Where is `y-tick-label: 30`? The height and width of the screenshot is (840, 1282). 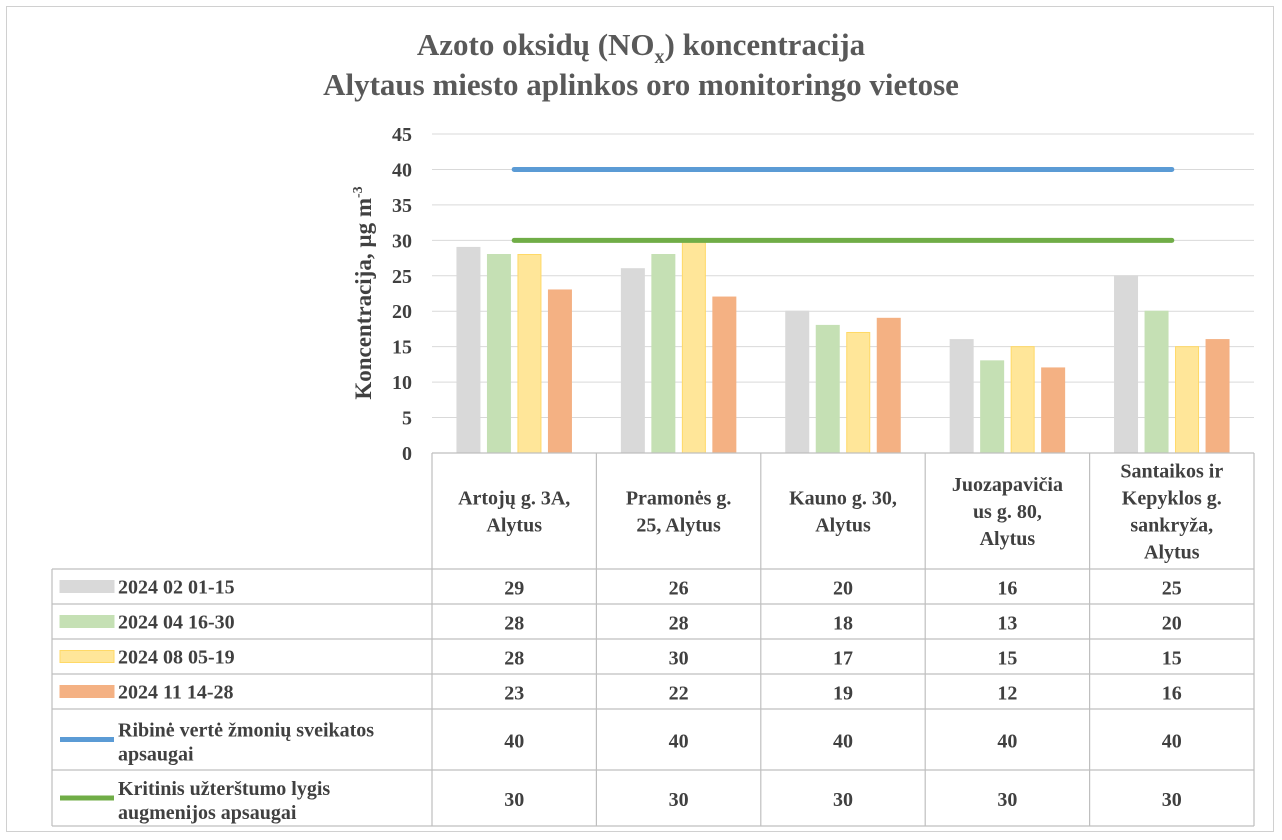
y-tick-label: 30 is located at coordinates (402, 241).